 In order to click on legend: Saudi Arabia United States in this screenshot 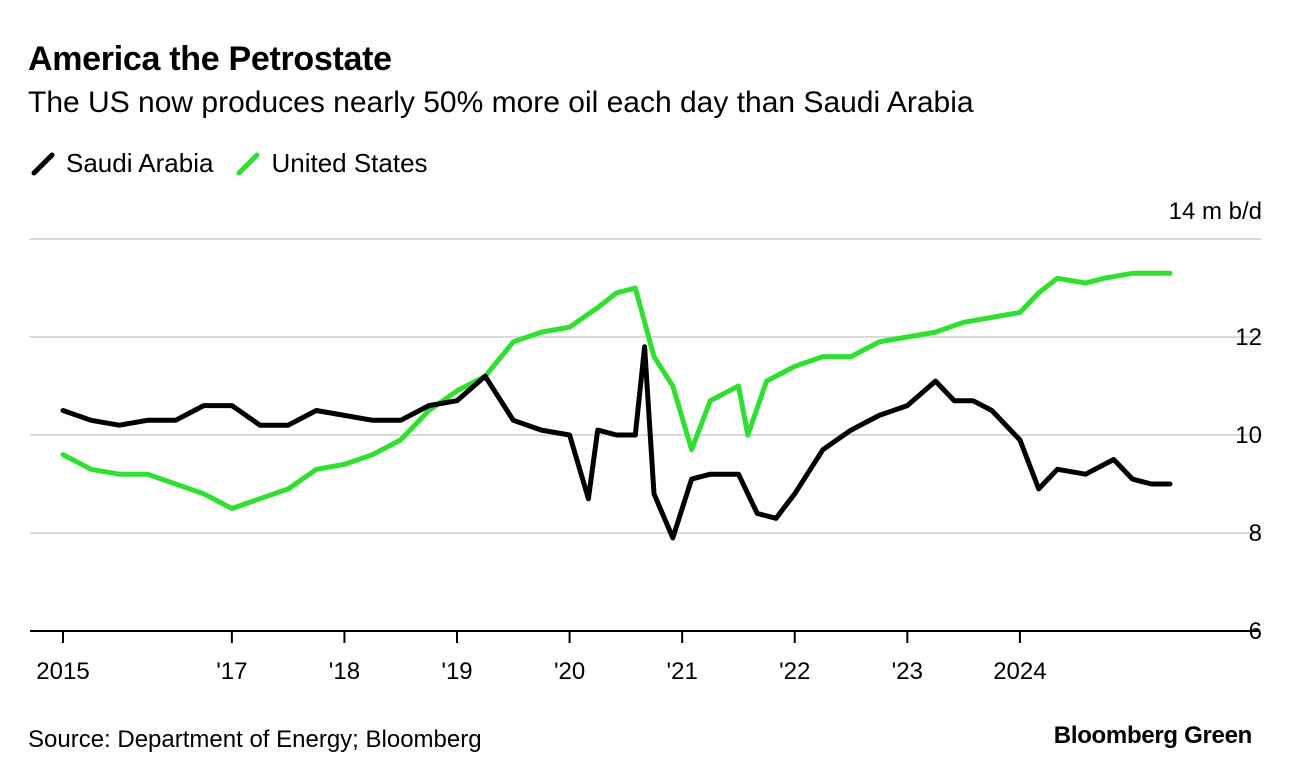, I will do `click(240, 163)`.